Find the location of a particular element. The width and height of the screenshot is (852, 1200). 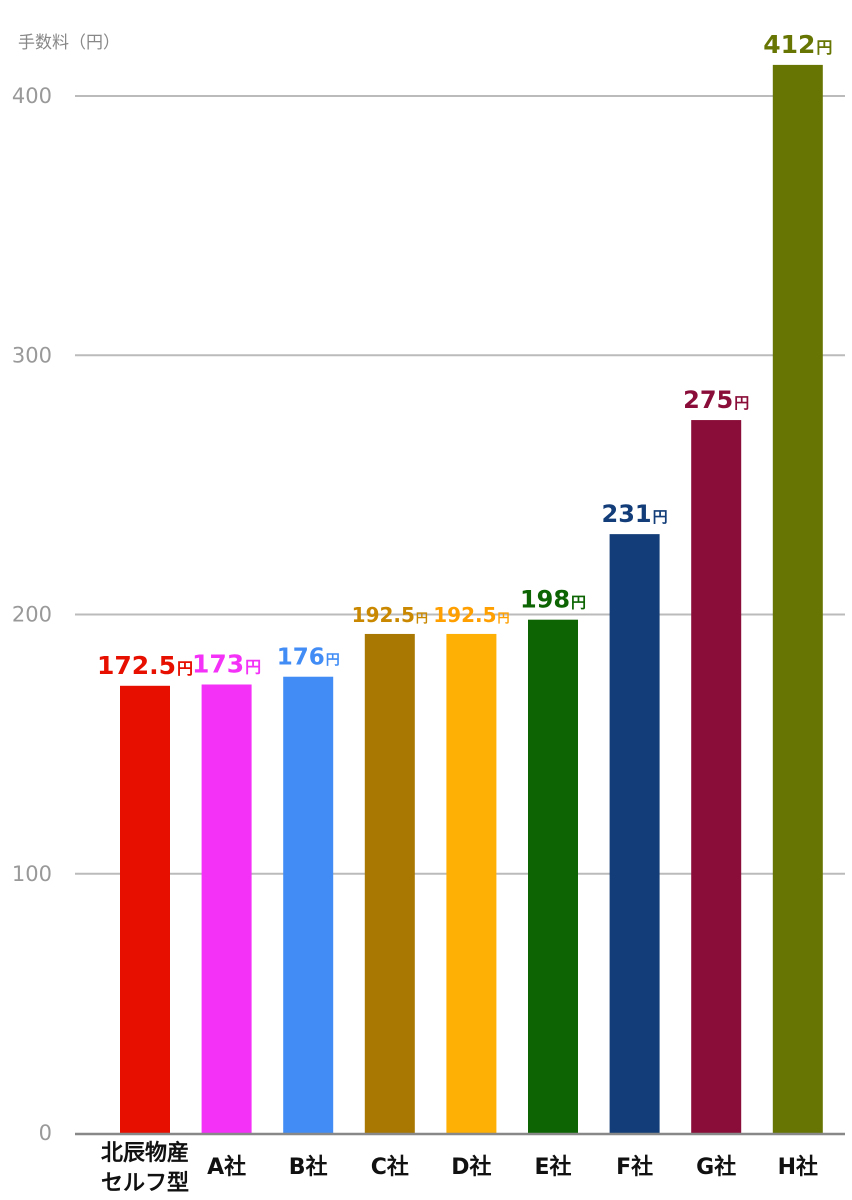

category-label: B社 is located at coordinates (308, 1167).